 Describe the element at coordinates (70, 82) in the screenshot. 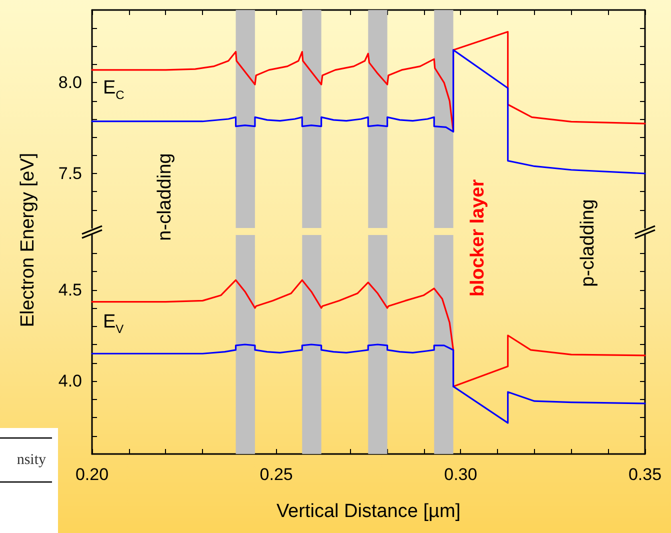

I see `y-tick-label: 8.0` at that location.